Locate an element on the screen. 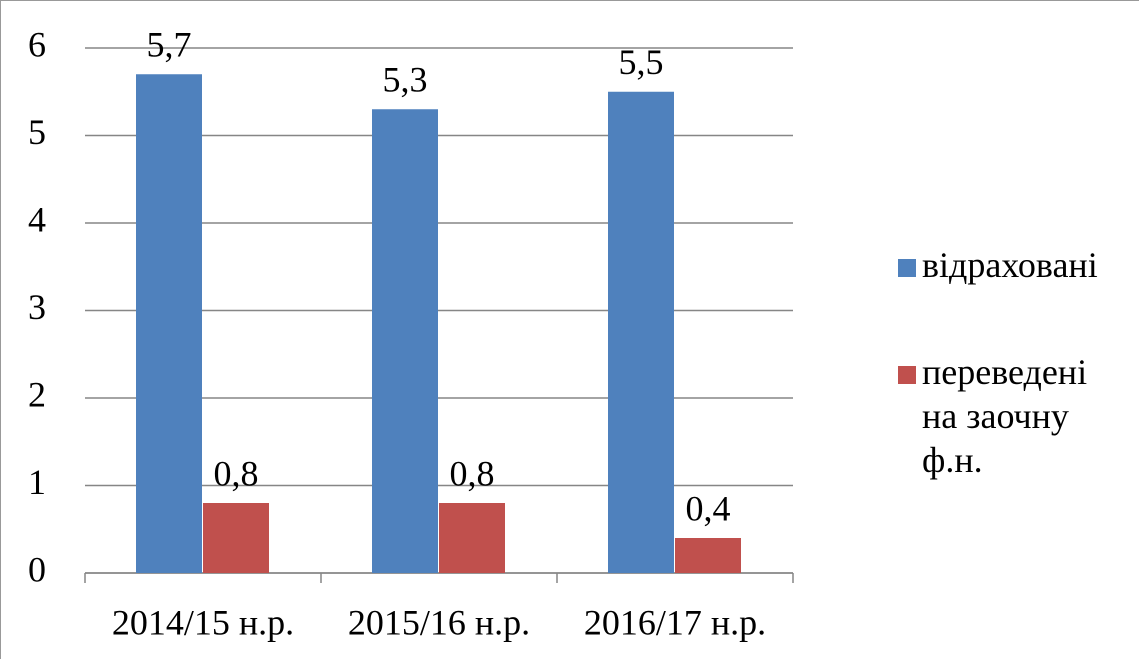 The width and height of the screenshot is (1139, 659). legend-label: відраховані is located at coordinates (1010, 265).